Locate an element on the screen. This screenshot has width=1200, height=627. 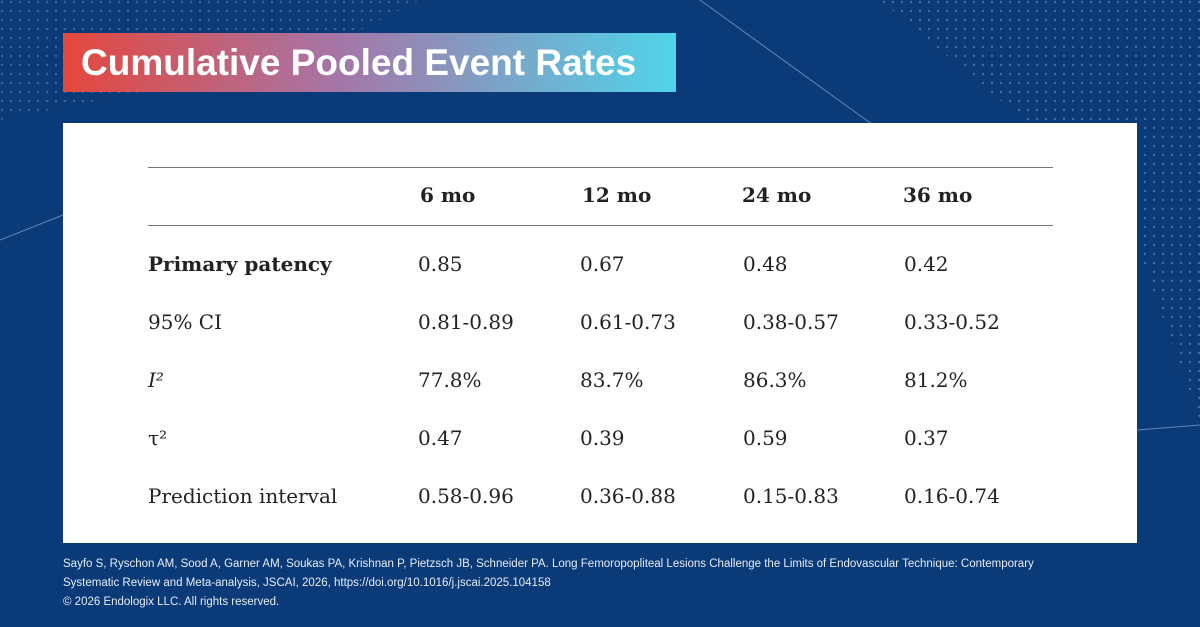
row-label: 95% CI is located at coordinates (185, 322).